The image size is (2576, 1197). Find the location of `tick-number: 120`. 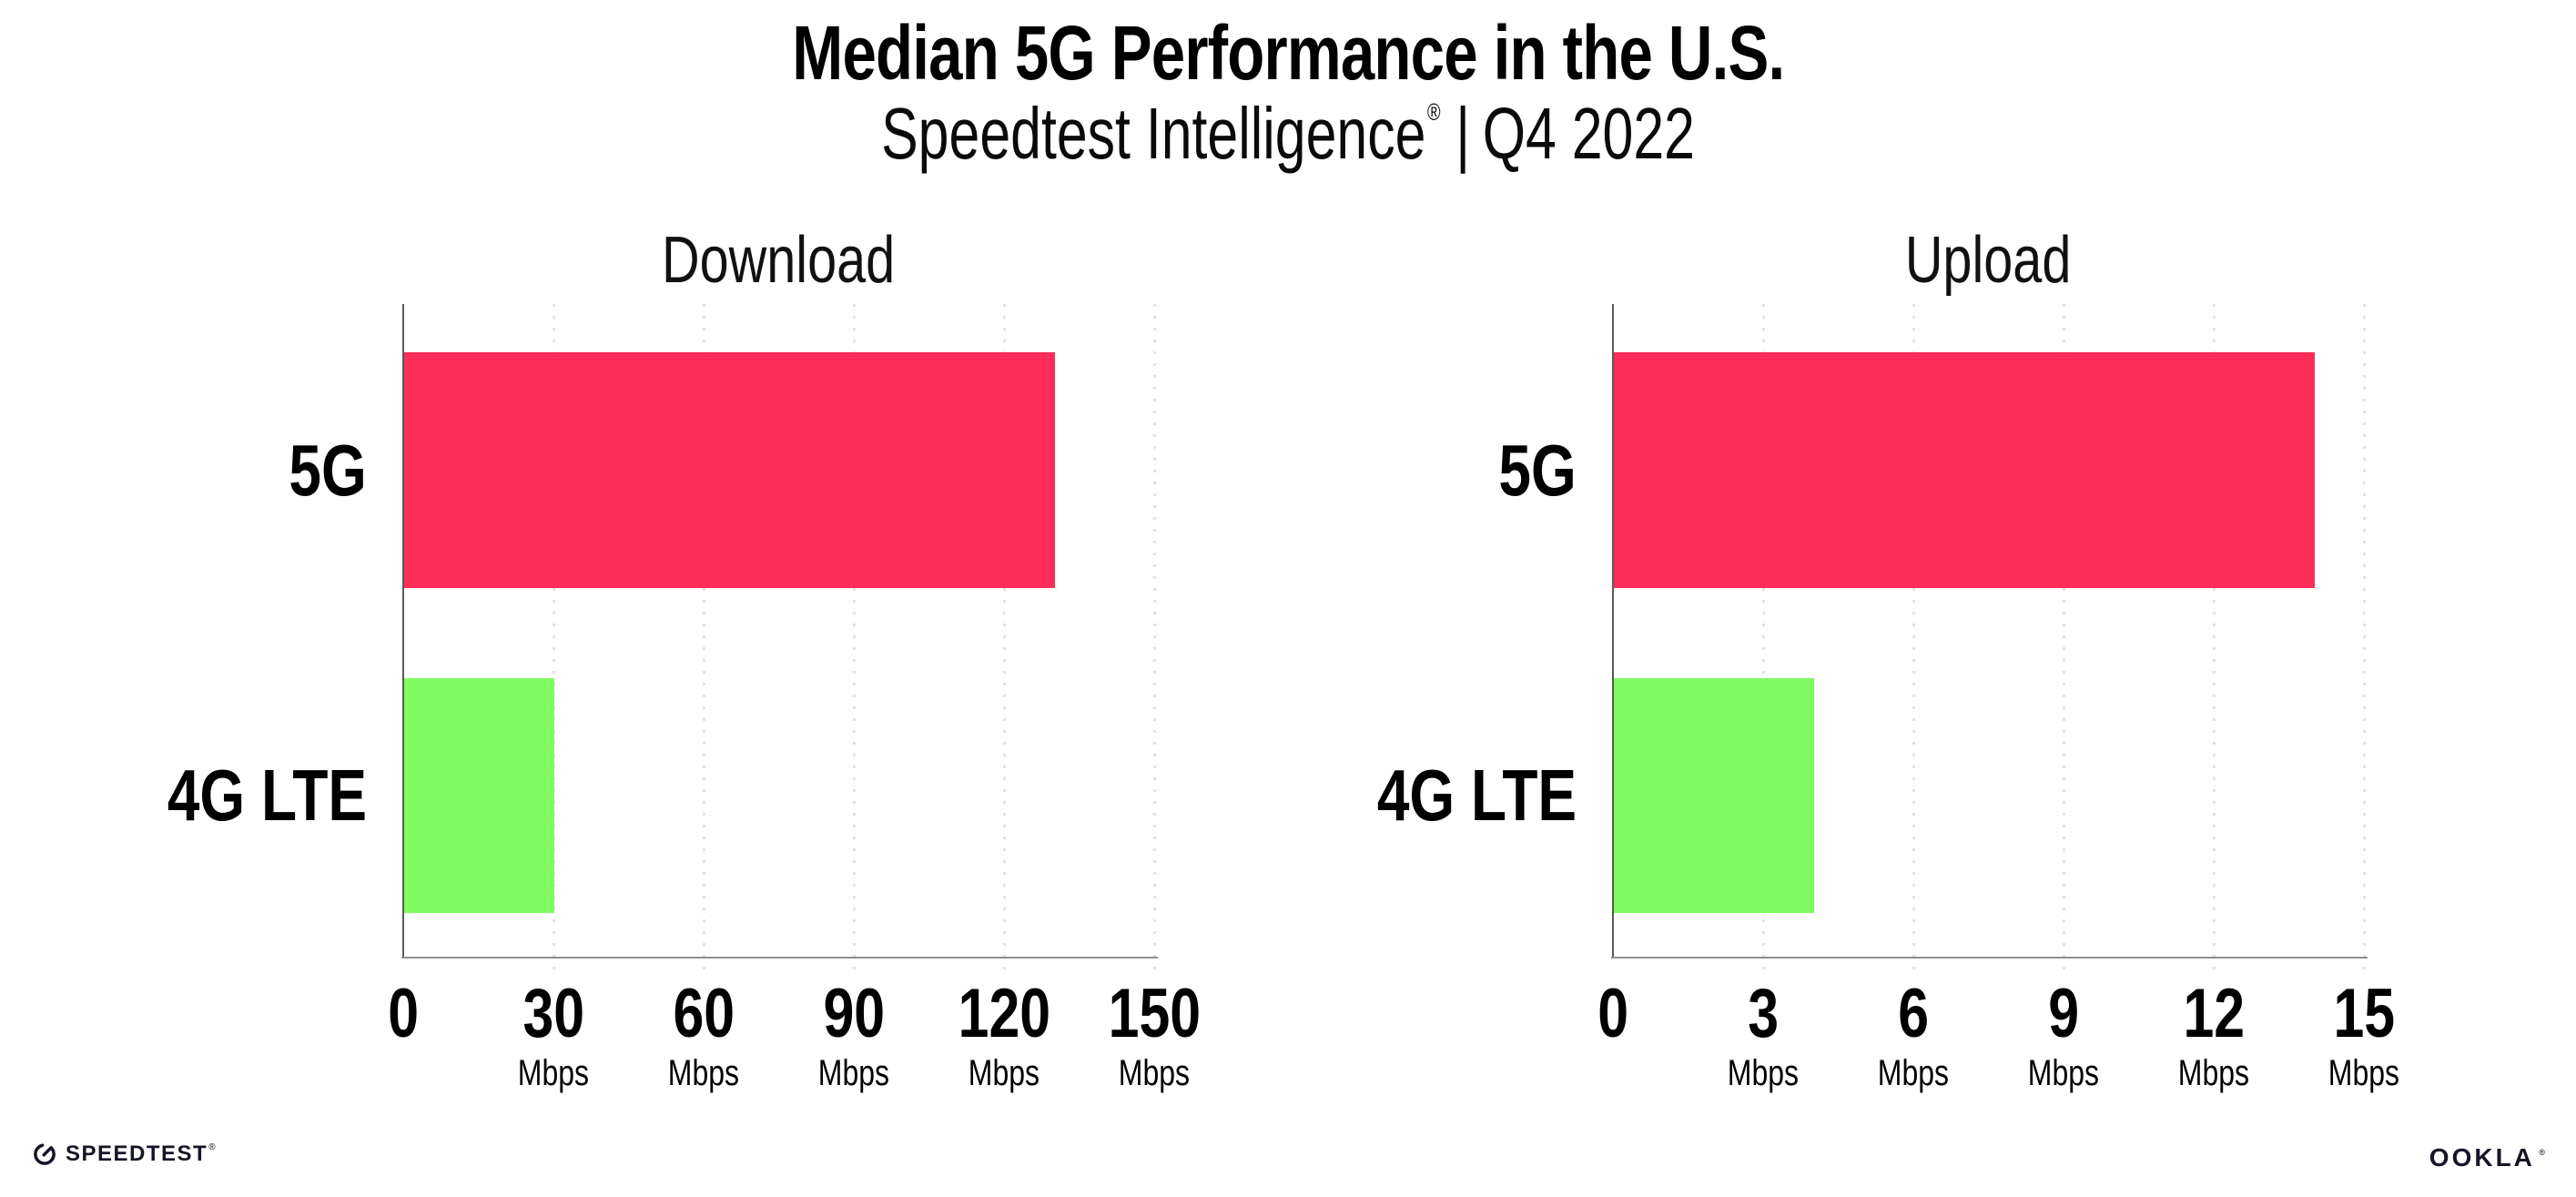

tick-number: 120 is located at coordinates (1004, 1014).